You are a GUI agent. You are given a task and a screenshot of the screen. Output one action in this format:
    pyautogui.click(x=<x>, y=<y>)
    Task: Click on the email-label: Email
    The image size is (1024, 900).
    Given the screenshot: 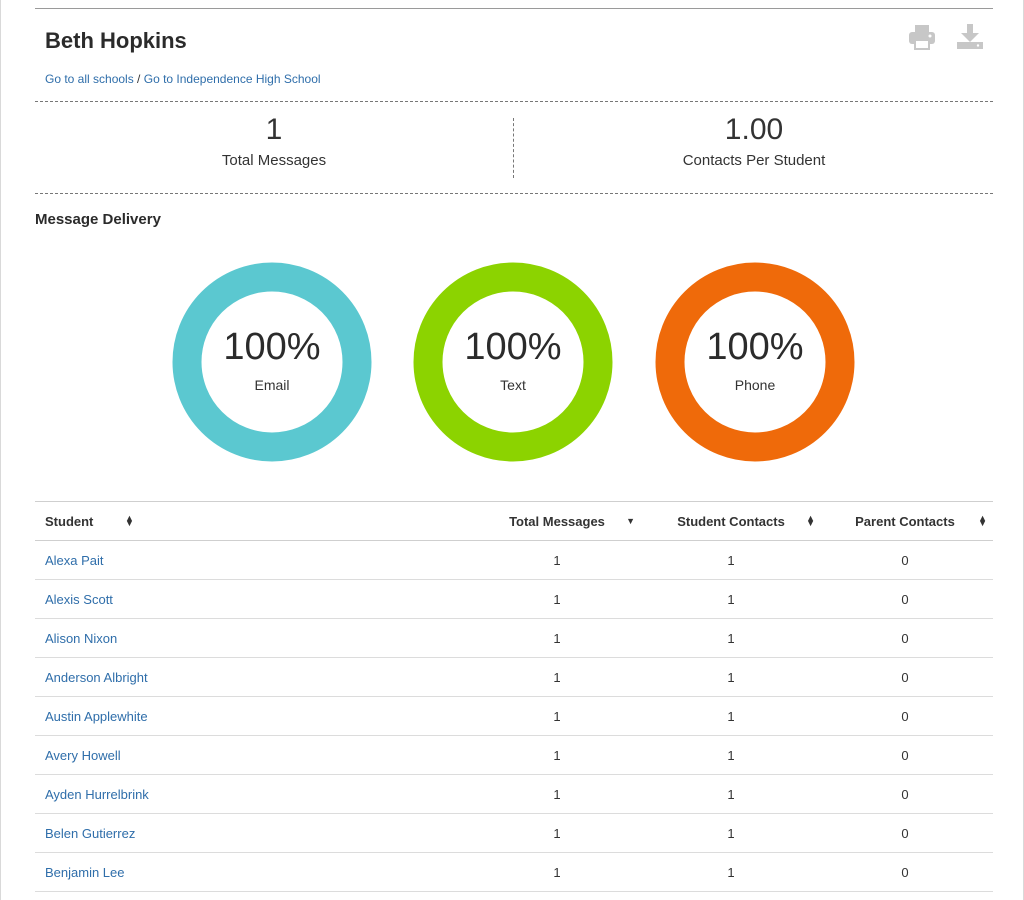 What is the action you would take?
    pyautogui.click(x=272, y=385)
    